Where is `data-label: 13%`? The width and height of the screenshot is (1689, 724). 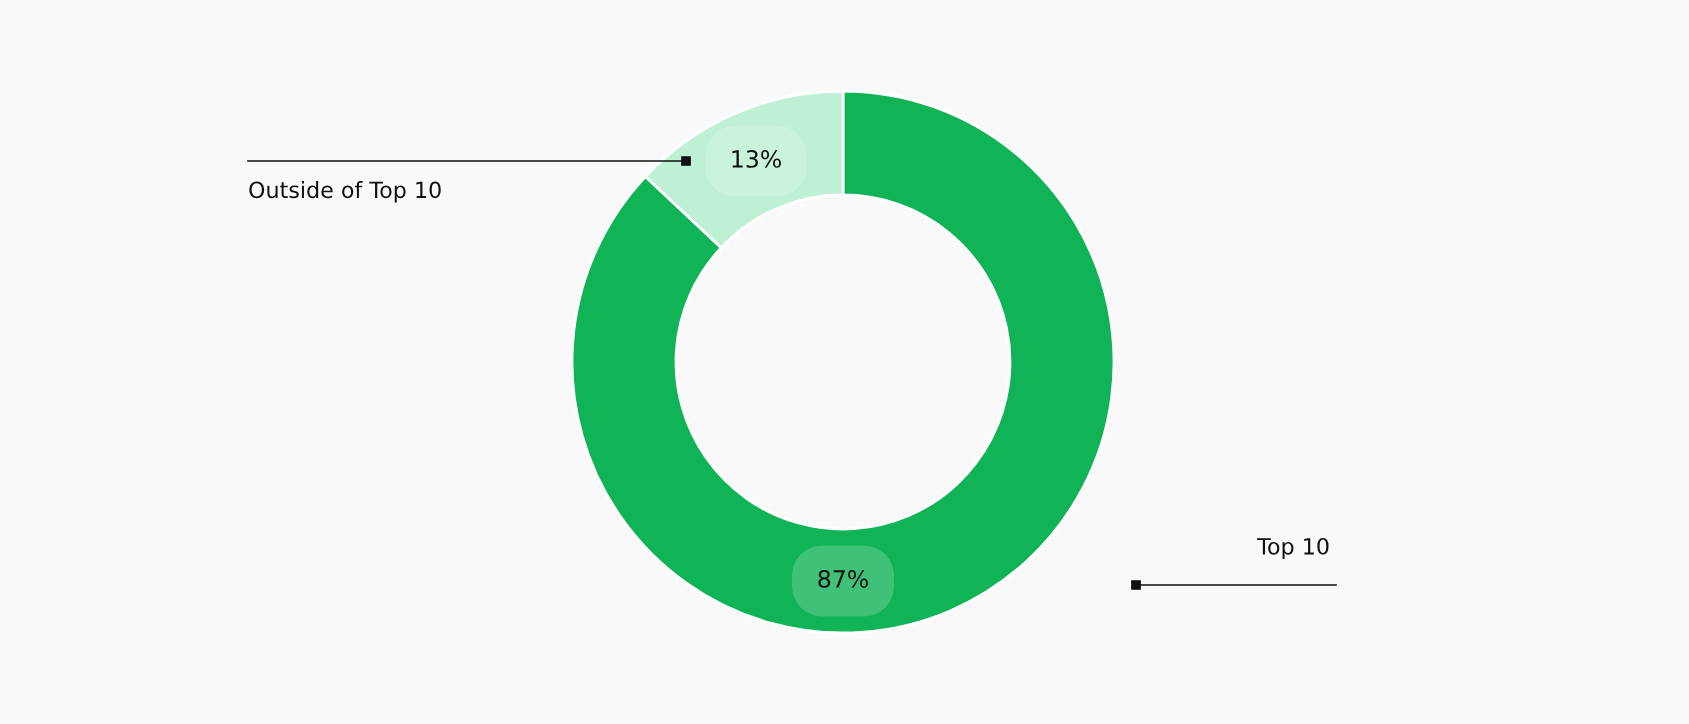
data-label: 13% is located at coordinates (756, 159).